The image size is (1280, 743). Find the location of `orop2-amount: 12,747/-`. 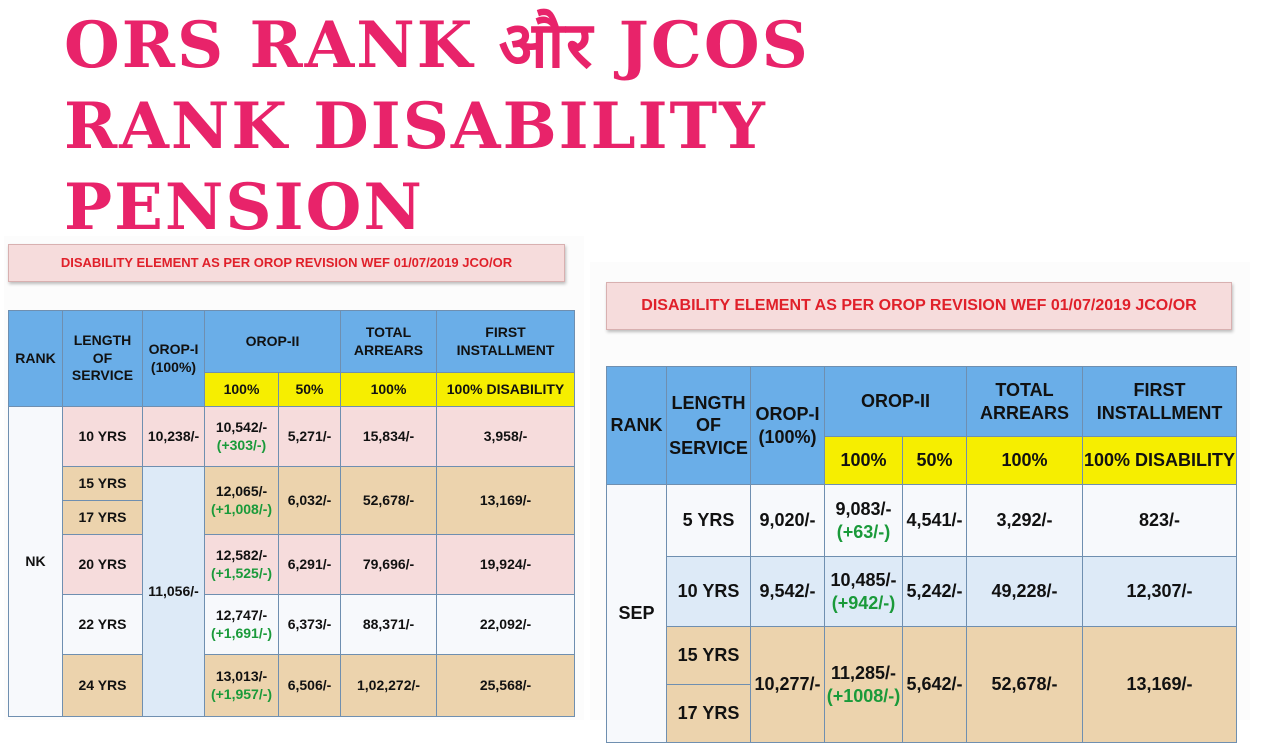

orop2-amount: 12,747/- is located at coordinates (241, 615).